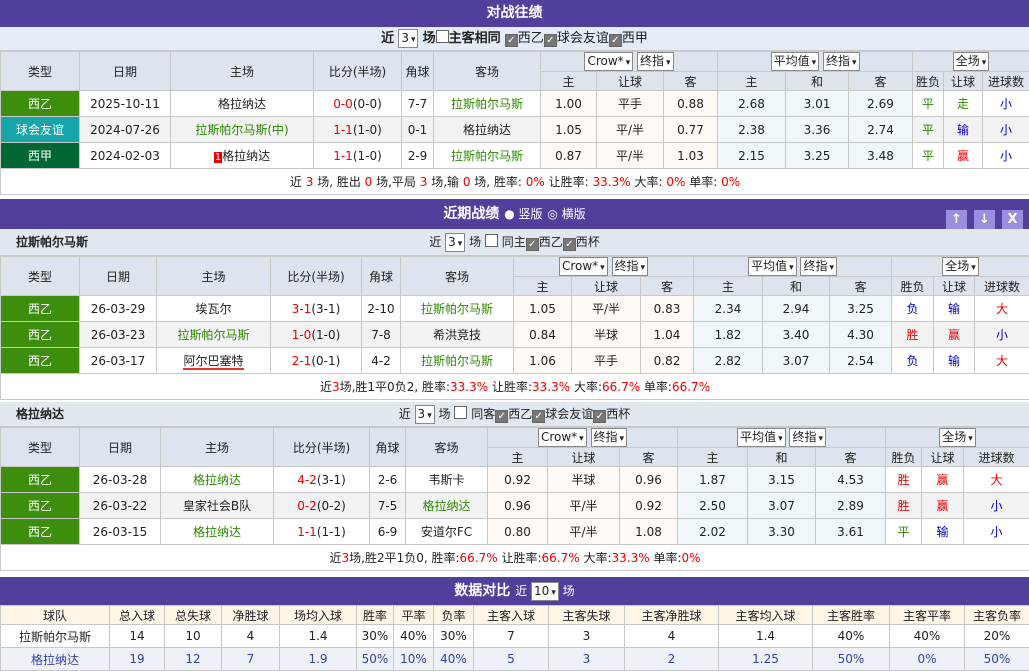  Describe the element at coordinates (40, 130) in the screenshot. I see `league-type: 球会友谊` at that location.